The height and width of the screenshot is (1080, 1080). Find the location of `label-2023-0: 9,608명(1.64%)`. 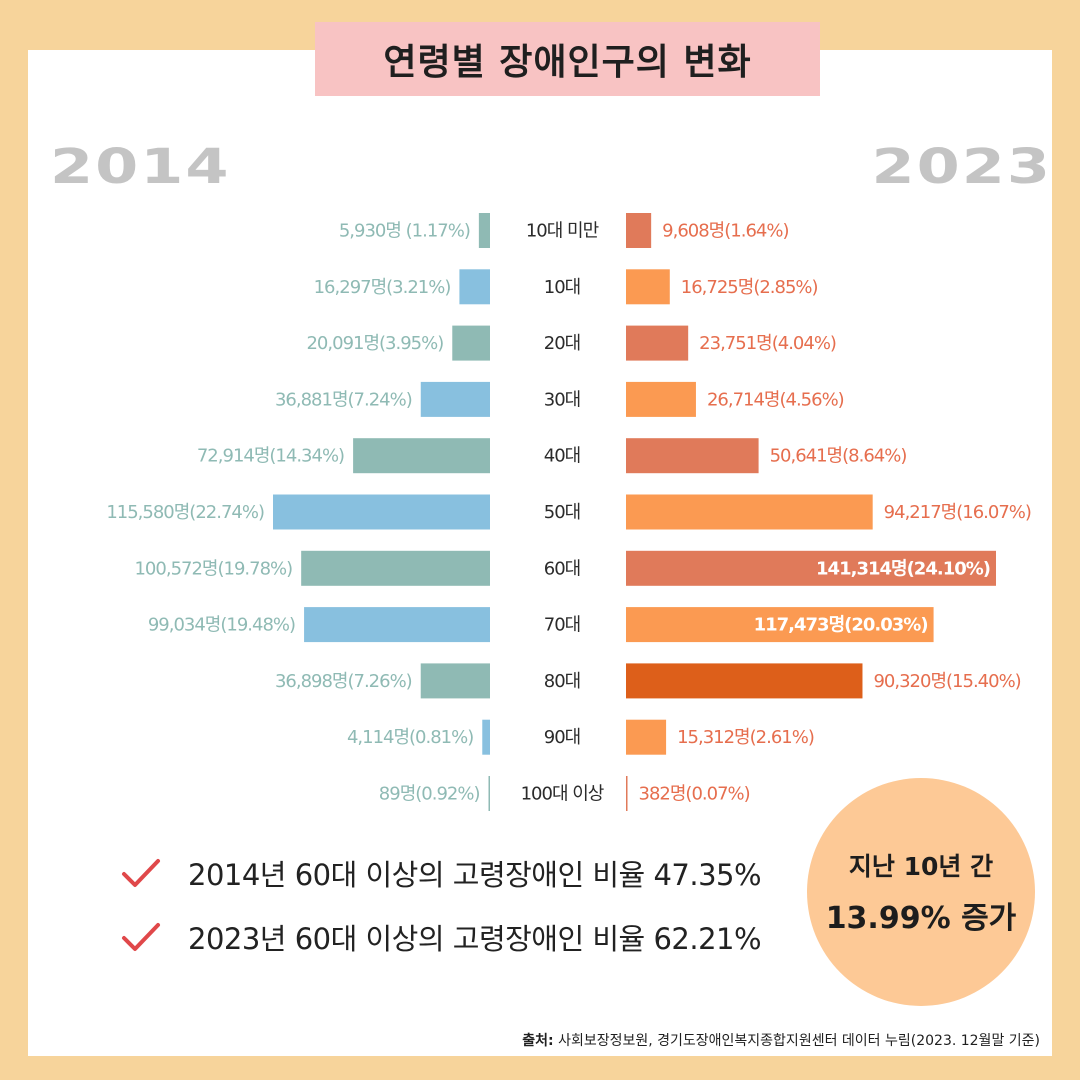

label-2023-0: 9,608명(1.64%) is located at coordinates (725, 231).